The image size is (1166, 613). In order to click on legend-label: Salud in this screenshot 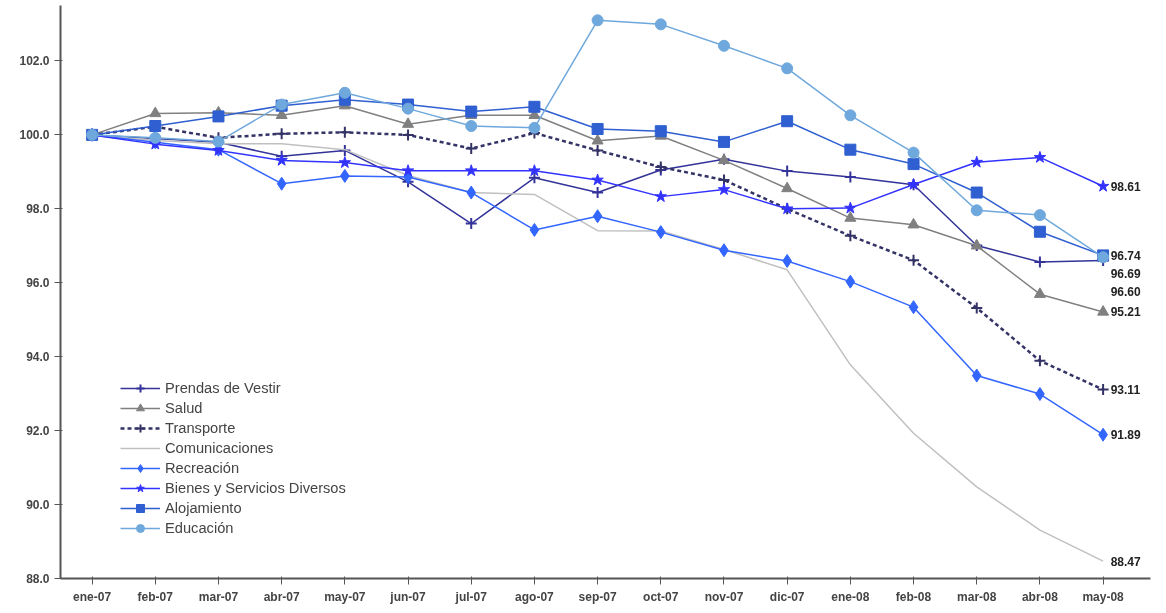, I will do `click(184, 408)`.